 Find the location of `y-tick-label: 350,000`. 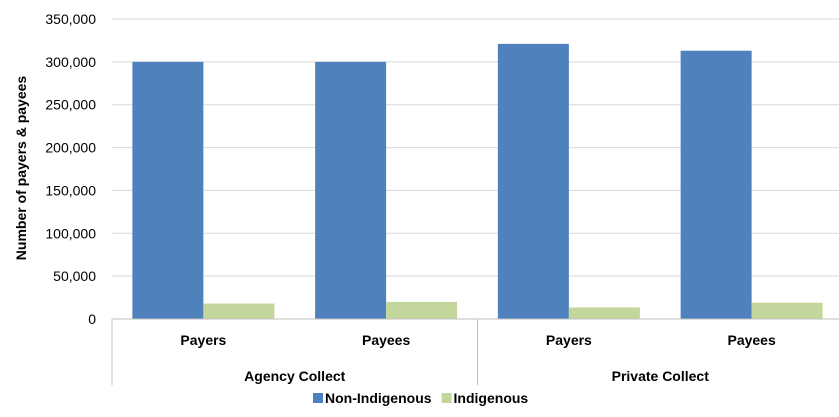

y-tick-label: 350,000 is located at coordinates (70, 19).